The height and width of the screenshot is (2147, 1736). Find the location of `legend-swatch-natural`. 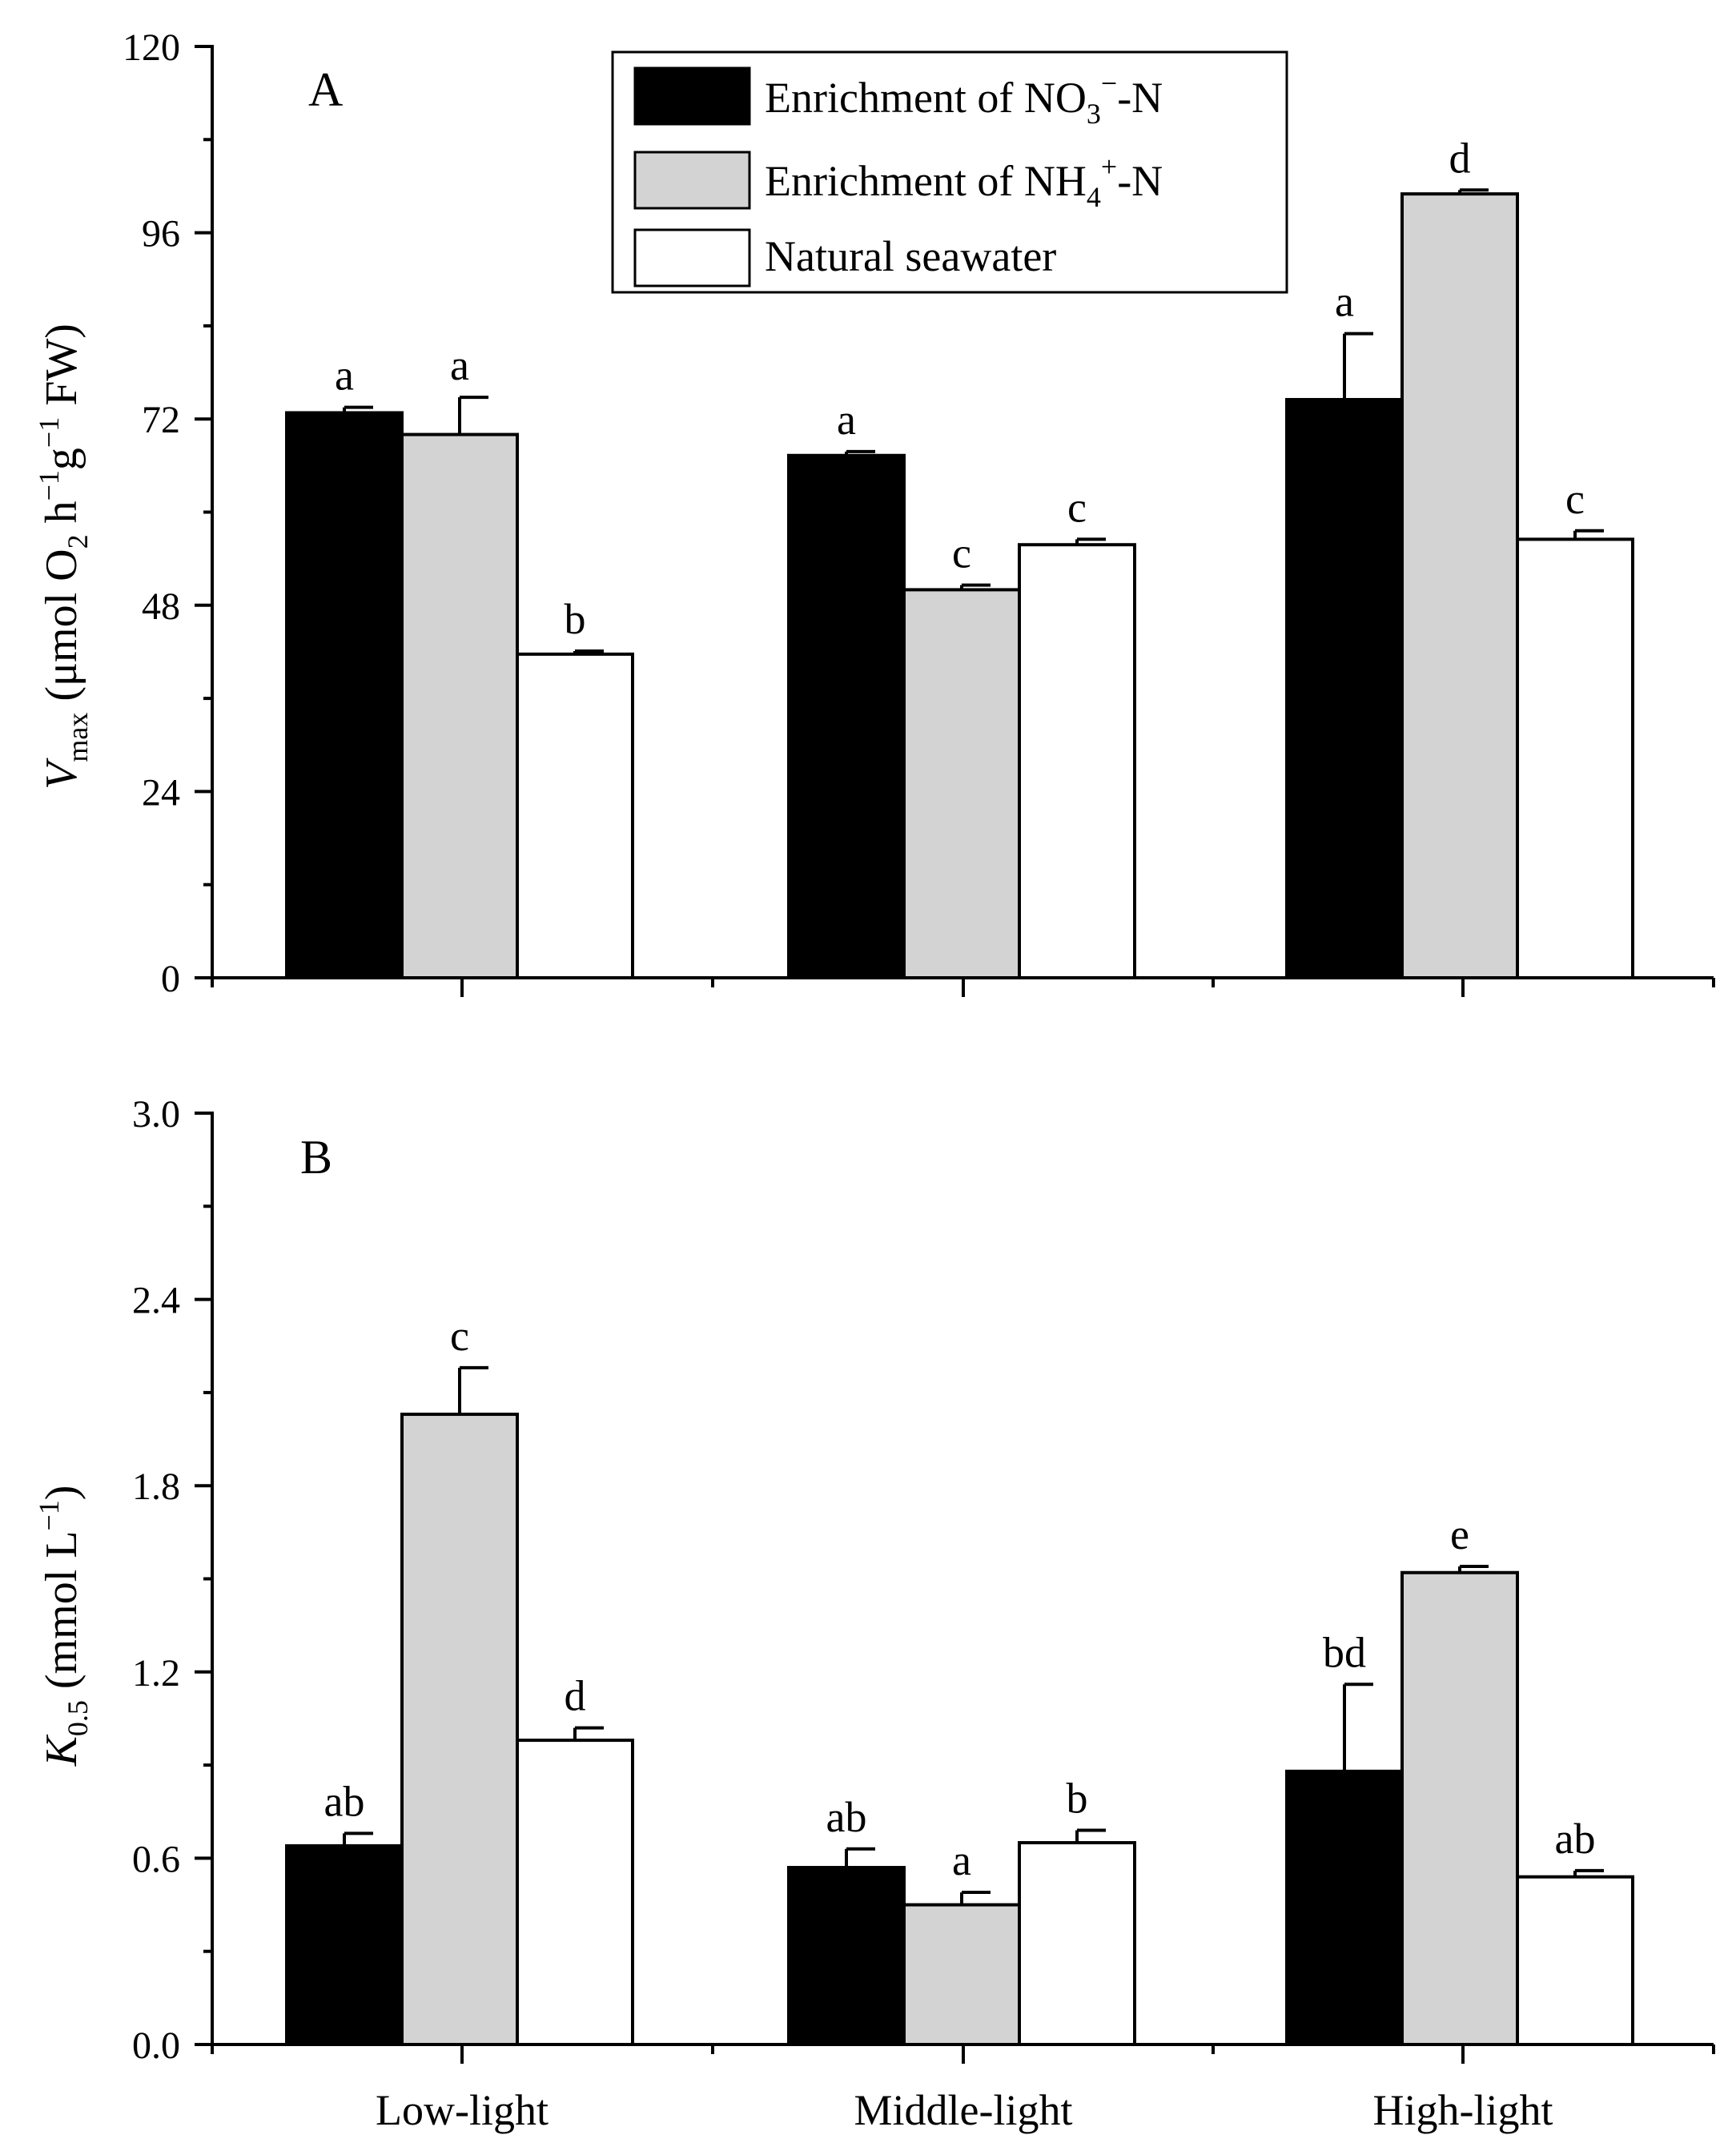

legend-swatch-natural is located at coordinates (692, 257).